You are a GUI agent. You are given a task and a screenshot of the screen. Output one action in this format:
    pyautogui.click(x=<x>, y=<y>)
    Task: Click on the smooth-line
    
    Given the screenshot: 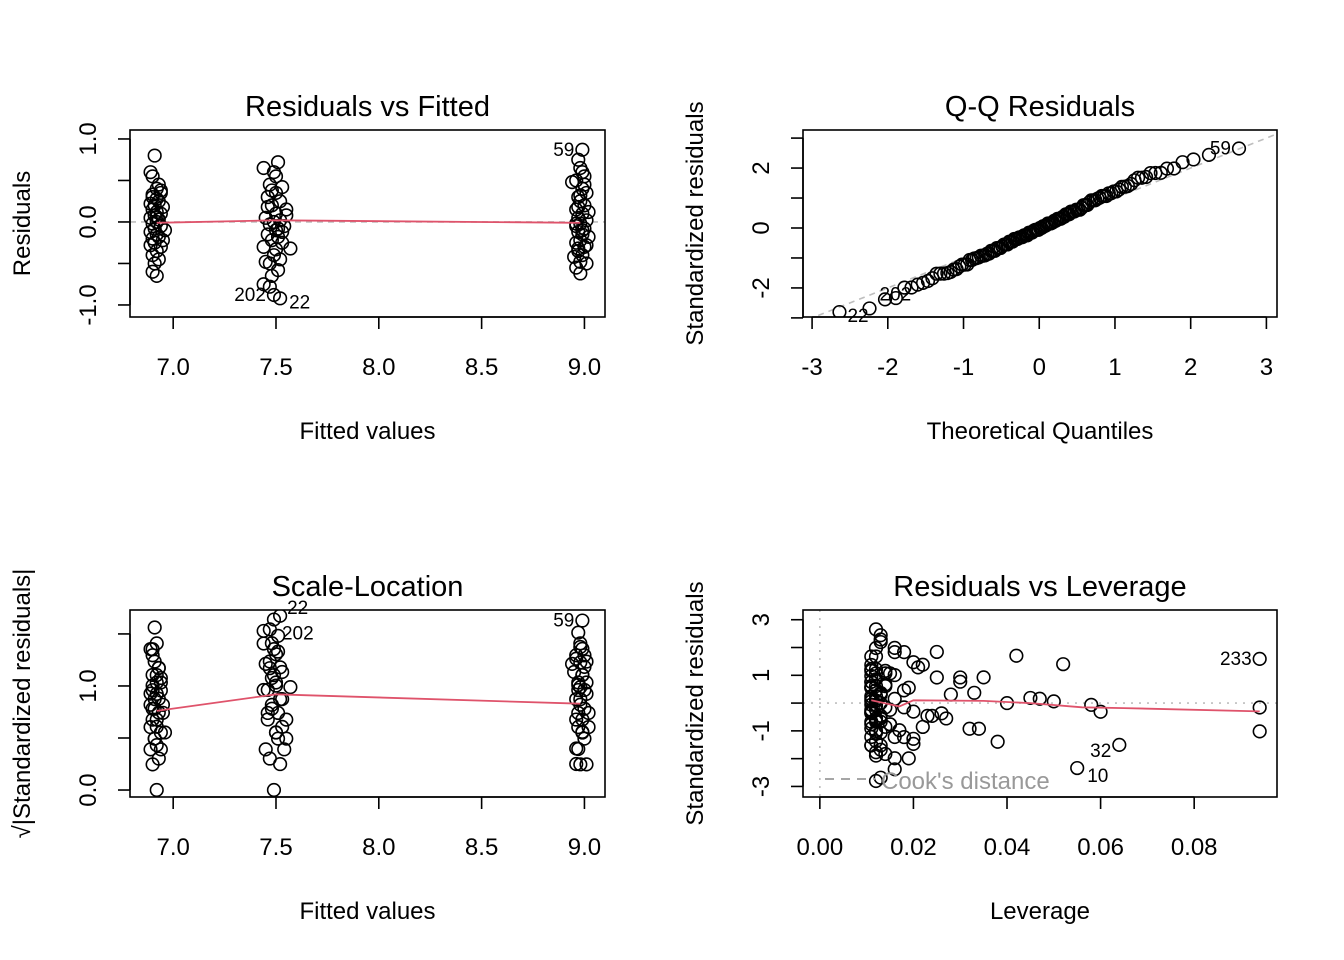 What is the action you would take?
    pyautogui.click(x=368, y=221)
    